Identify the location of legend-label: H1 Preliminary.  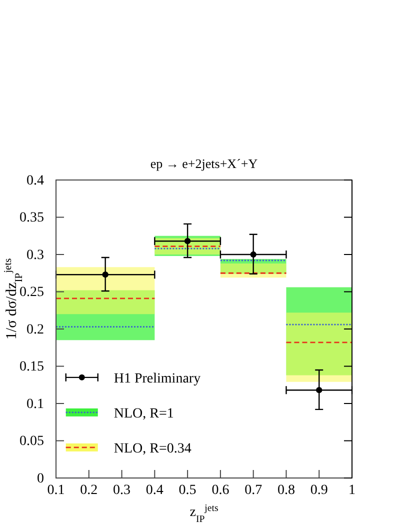
(157, 378).